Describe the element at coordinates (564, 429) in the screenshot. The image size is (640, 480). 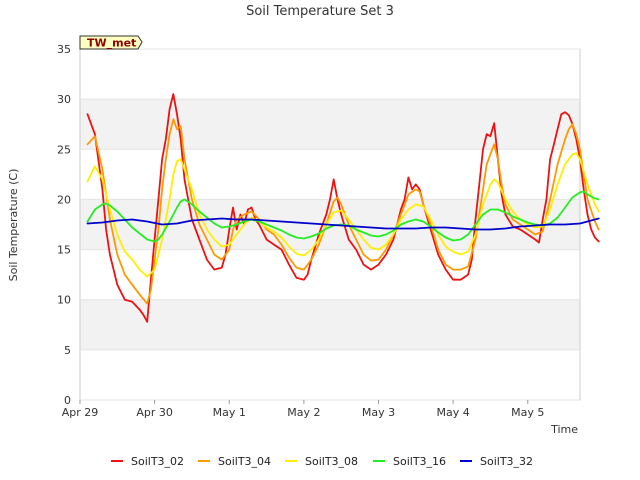
I see `x-axis-label: Time` at that location.